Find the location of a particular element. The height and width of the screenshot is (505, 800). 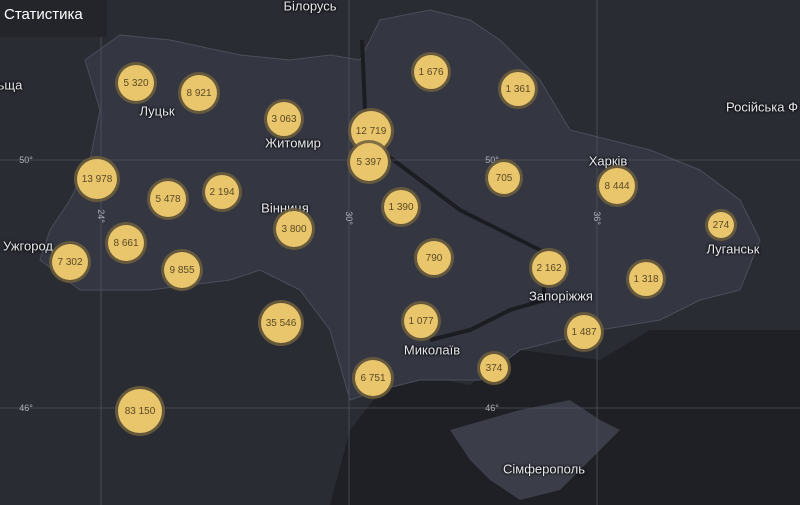

cluster-marker: 1 676 is located at coordinates (431, 72).